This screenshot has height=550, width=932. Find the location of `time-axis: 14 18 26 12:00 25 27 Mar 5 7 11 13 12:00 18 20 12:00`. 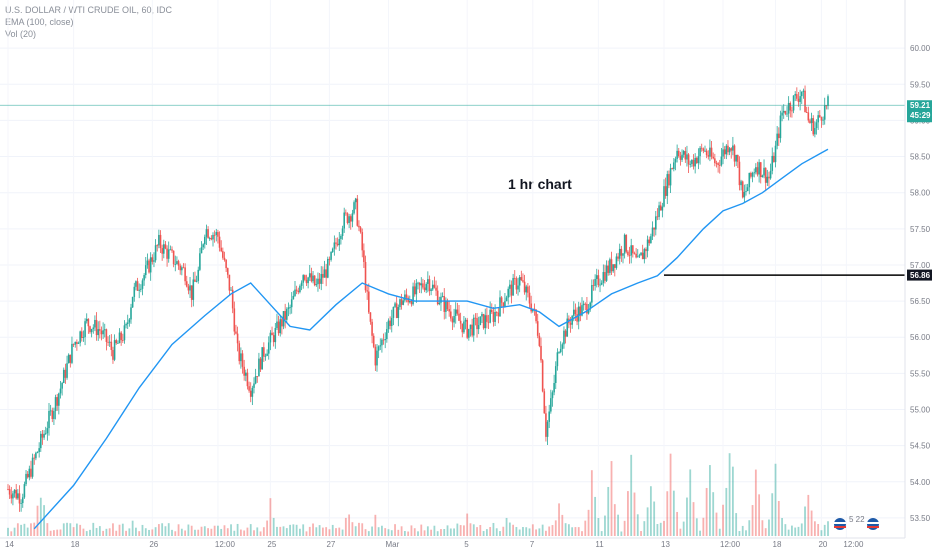

time-axis: 14 18 26 12:00 25 27 Mar 5 7 11 13 12:00 18 20 12:00 is located at coordinates (434, 544).